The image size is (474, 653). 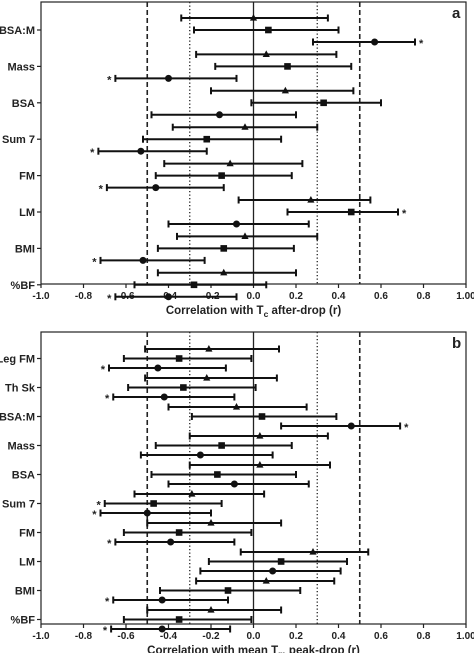 What do you see at coordinates (23, 104) in the screenshot?
I see `category-label: BSA` at bounding box center [23, 104].